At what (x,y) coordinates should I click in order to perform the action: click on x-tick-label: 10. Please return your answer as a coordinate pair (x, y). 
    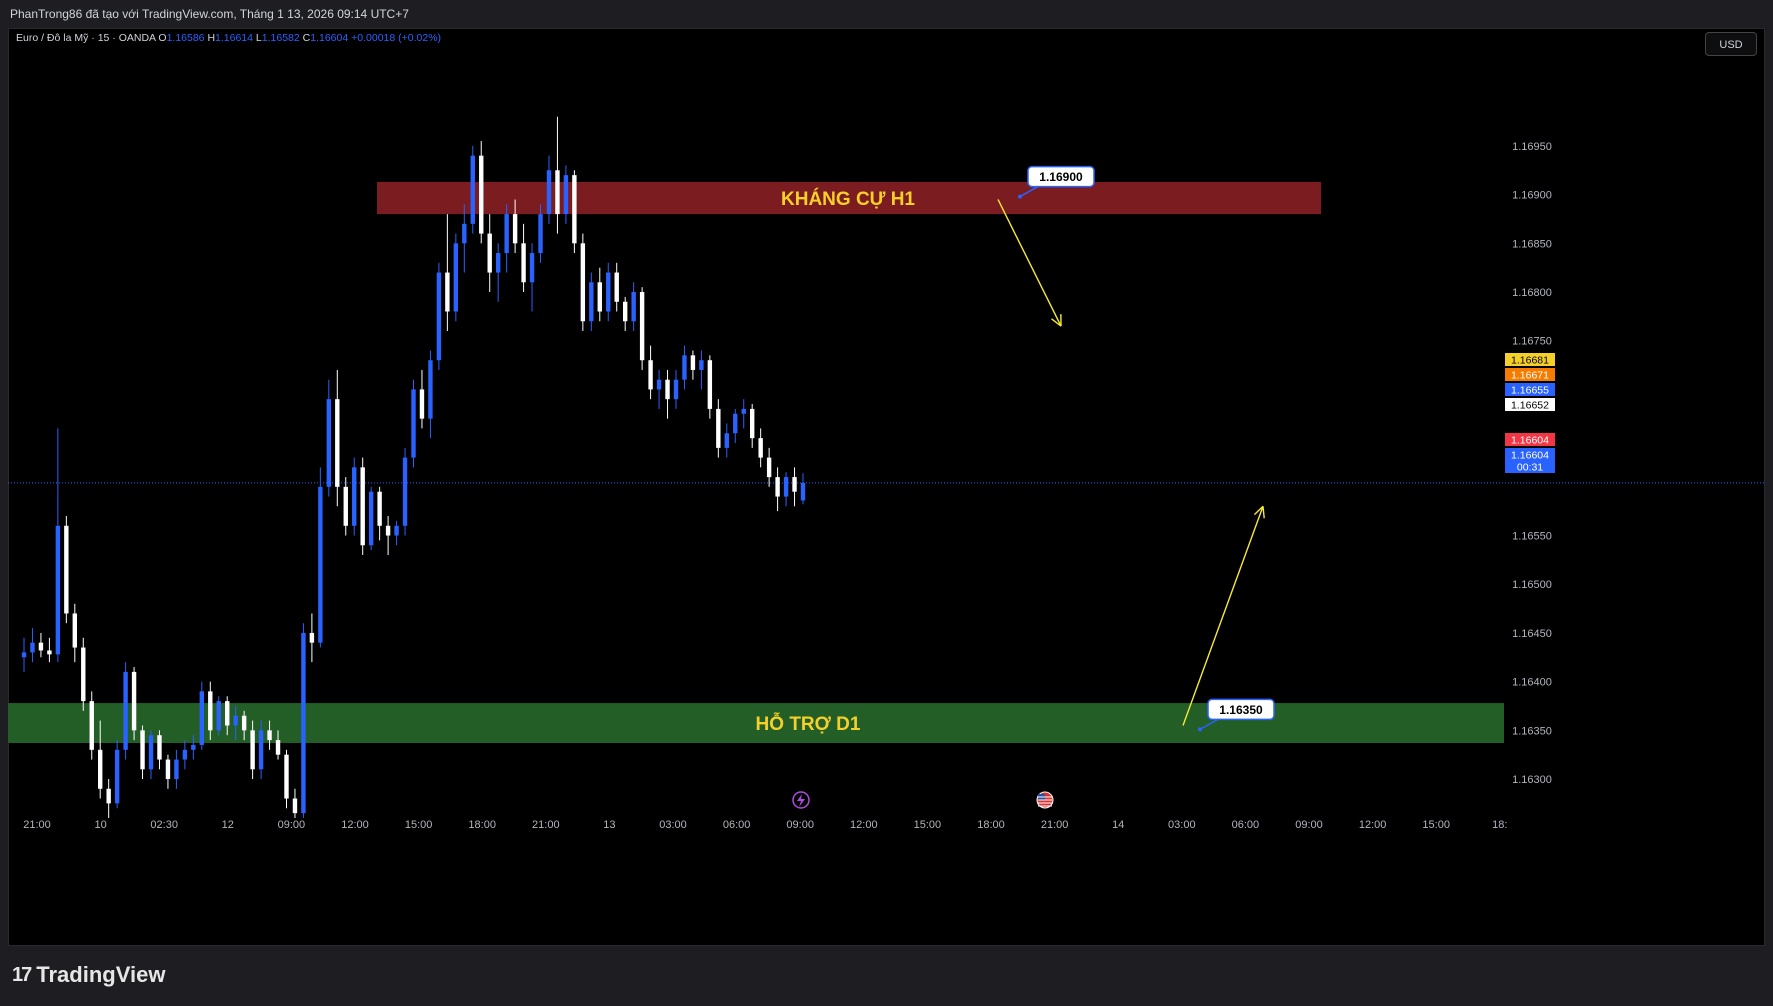
    Looking at the image, I should click on (100, 825).